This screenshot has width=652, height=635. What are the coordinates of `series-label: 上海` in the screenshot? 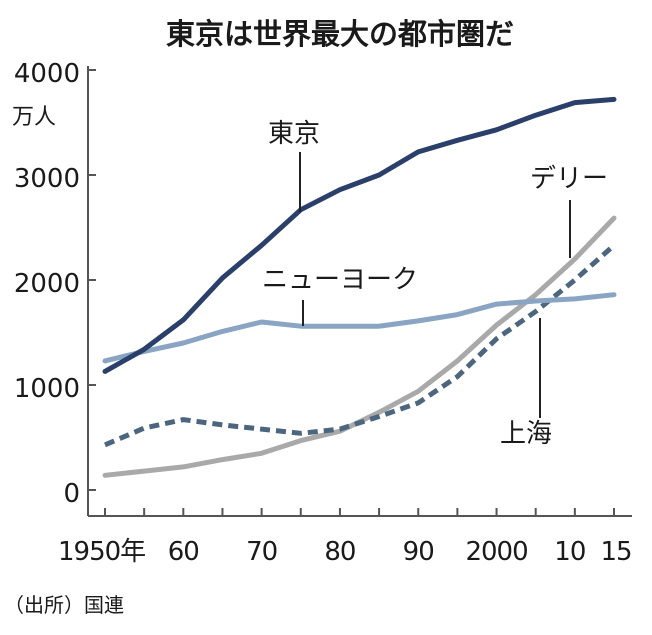 It's located at (526, 434).